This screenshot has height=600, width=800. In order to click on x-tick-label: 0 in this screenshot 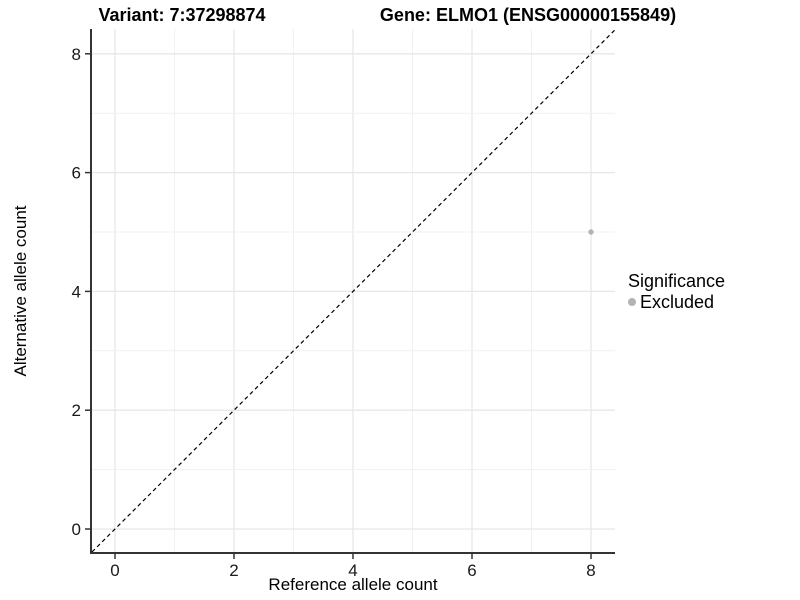, I will do `click(114, 570)`.